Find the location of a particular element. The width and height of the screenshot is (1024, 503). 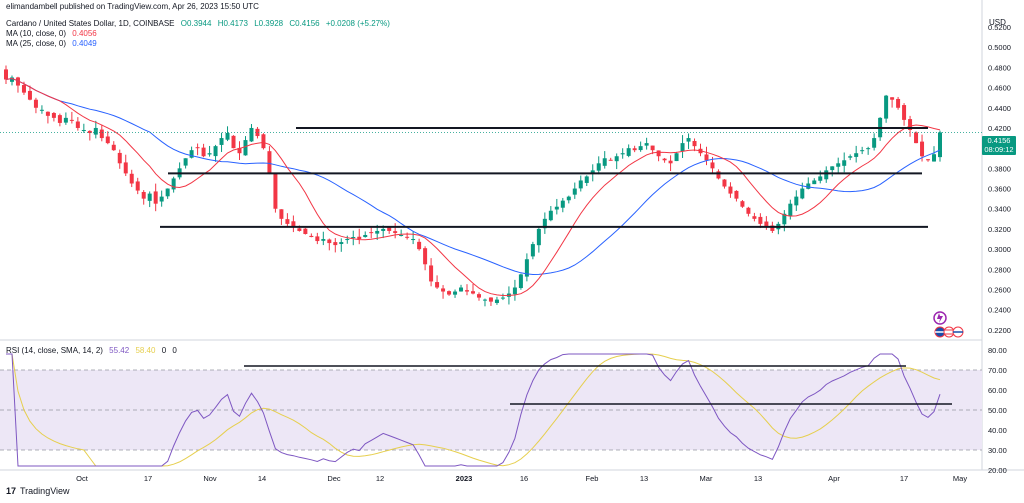

change-value: +0.0208 (+5.27%) is located at coordinates (357, 23).